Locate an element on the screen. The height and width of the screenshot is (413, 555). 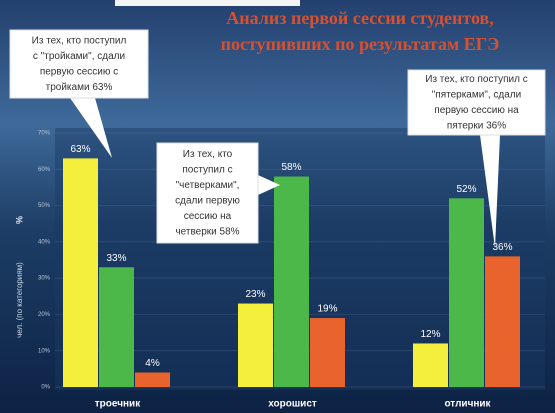
y-tick-label: 50% is located at coordinates (44, 206).